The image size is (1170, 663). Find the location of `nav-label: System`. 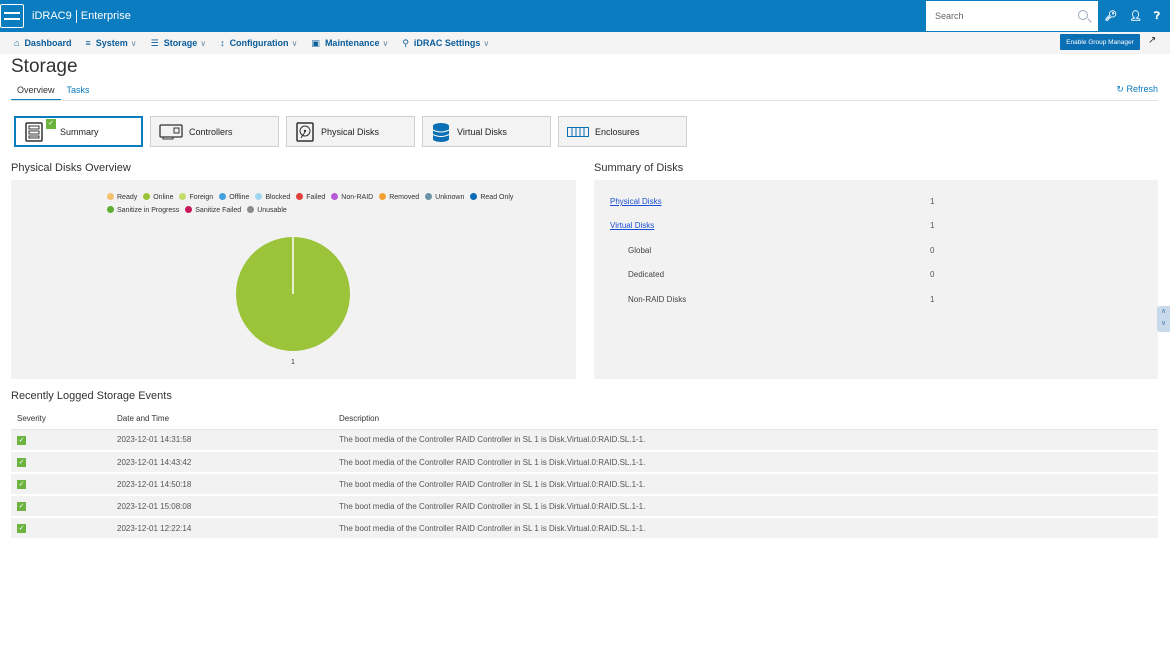

nav-label: System is located at coordinates (111, 43).